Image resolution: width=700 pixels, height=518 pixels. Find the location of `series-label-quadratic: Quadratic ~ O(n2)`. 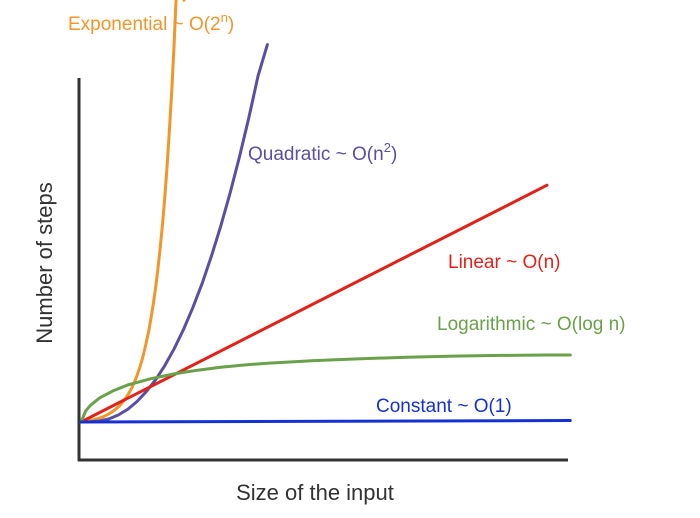

series-label-quadratic: Quadratic ~ O(n2) is located at coordinates (322, 152).